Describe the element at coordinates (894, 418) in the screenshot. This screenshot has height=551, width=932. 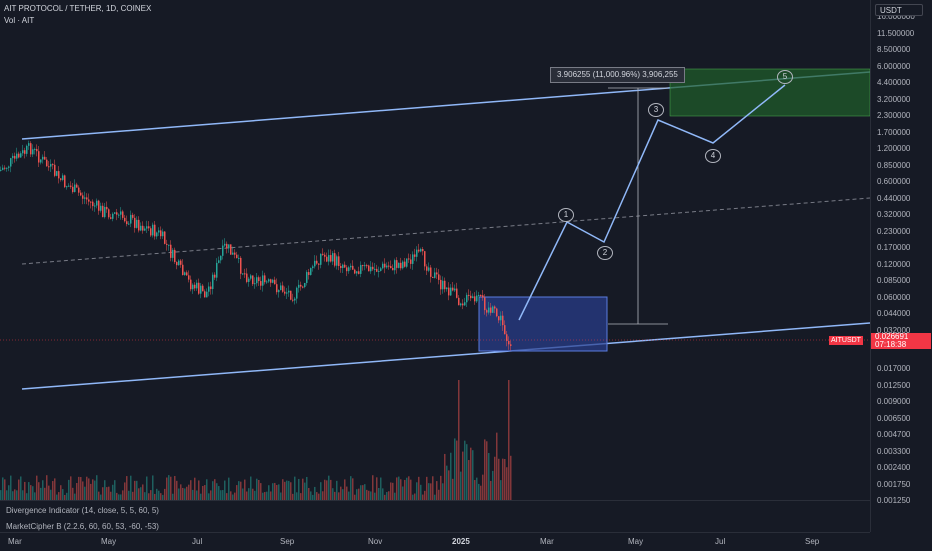
I see `price-tick: 0.006500` at that location.